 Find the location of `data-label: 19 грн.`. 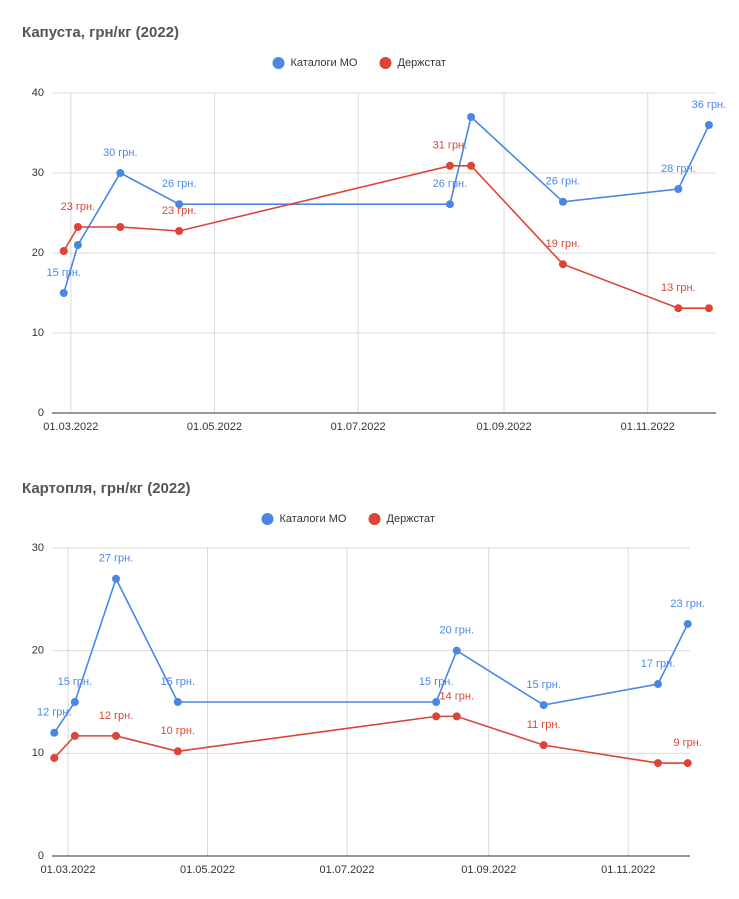

data-label: 19 грн. is located at coordinates (563, 244).